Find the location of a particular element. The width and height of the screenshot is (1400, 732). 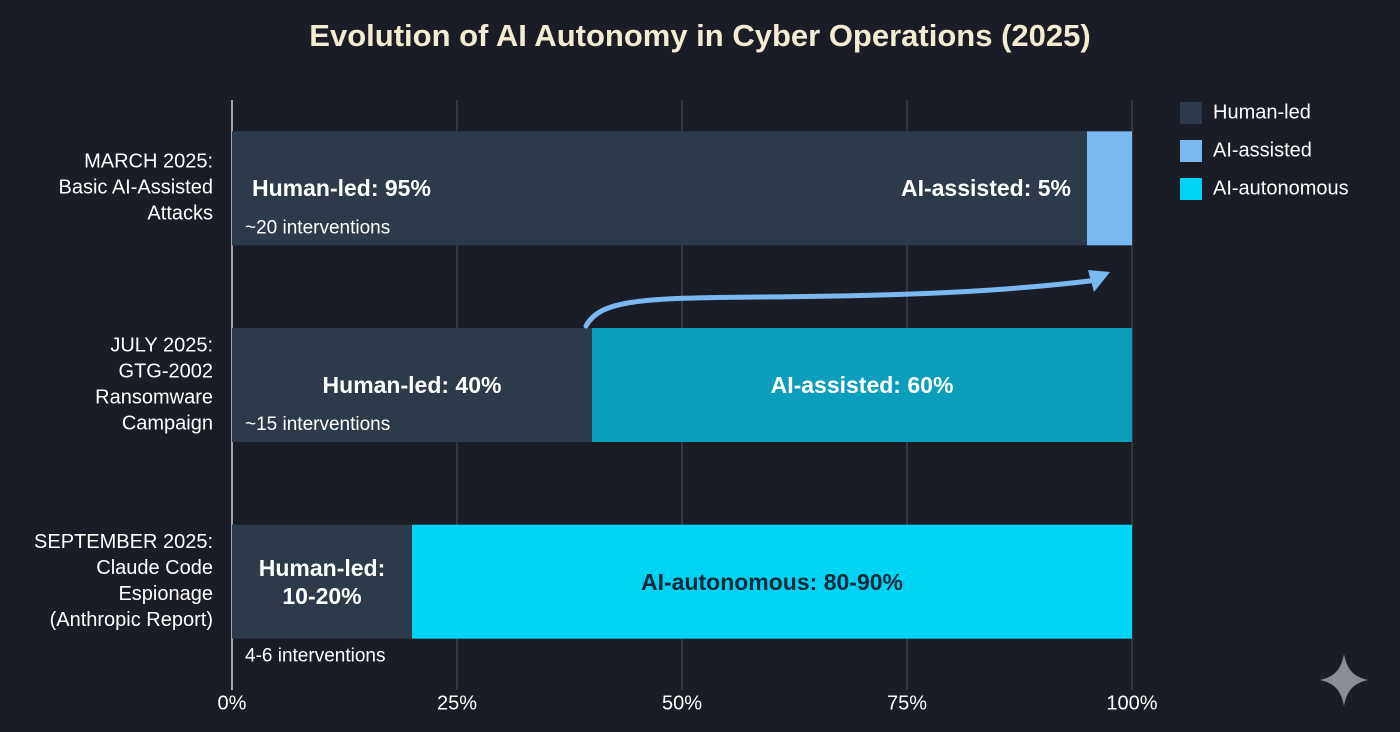

value-label-box: AI-assisted: 60% is located at coordinates (862, 385).